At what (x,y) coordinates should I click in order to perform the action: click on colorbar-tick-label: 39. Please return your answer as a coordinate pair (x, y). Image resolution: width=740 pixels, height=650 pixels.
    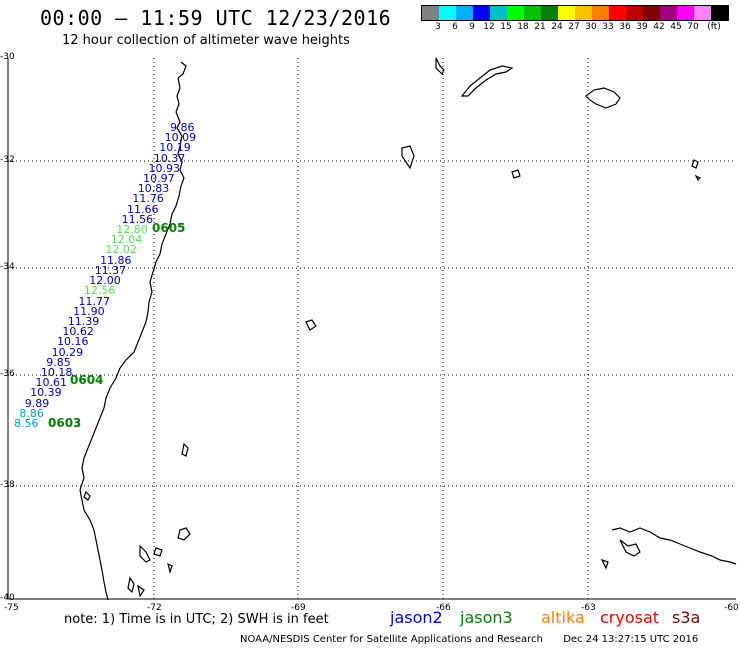
    Looking at the image, I should click on (642, 27).